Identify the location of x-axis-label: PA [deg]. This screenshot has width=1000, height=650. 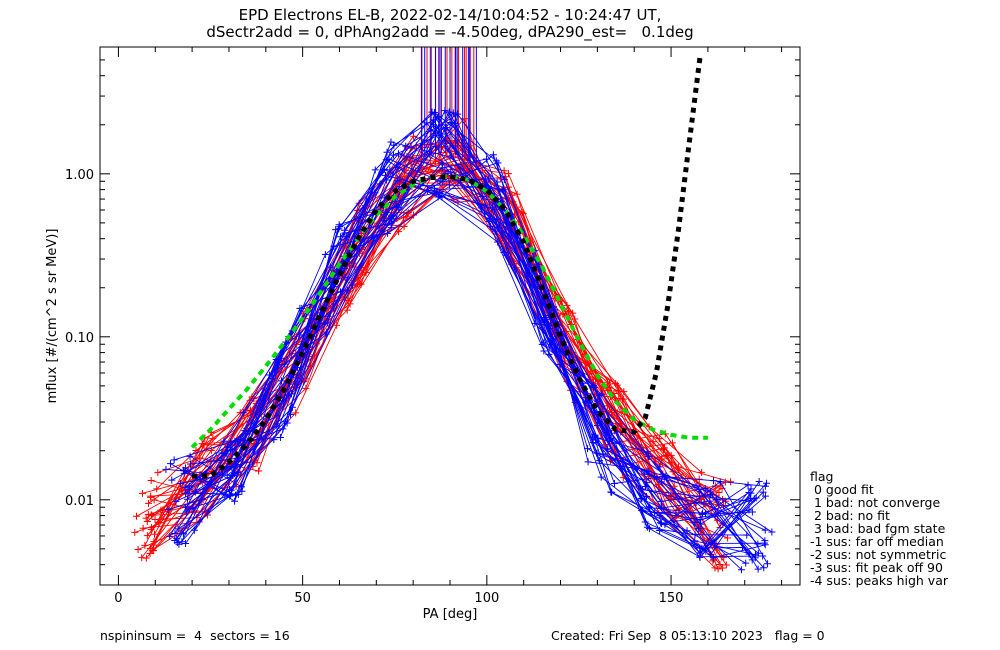
(450, 614).